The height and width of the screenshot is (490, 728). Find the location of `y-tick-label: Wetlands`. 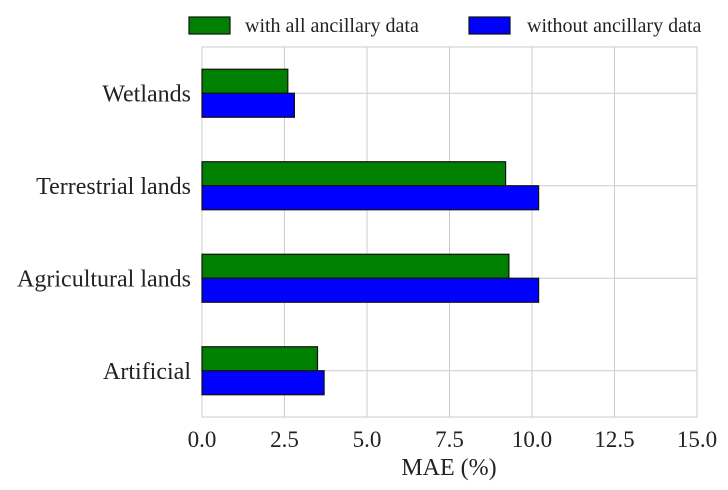

y-tick-label: Wetlands is located at coordinates (146, 94).